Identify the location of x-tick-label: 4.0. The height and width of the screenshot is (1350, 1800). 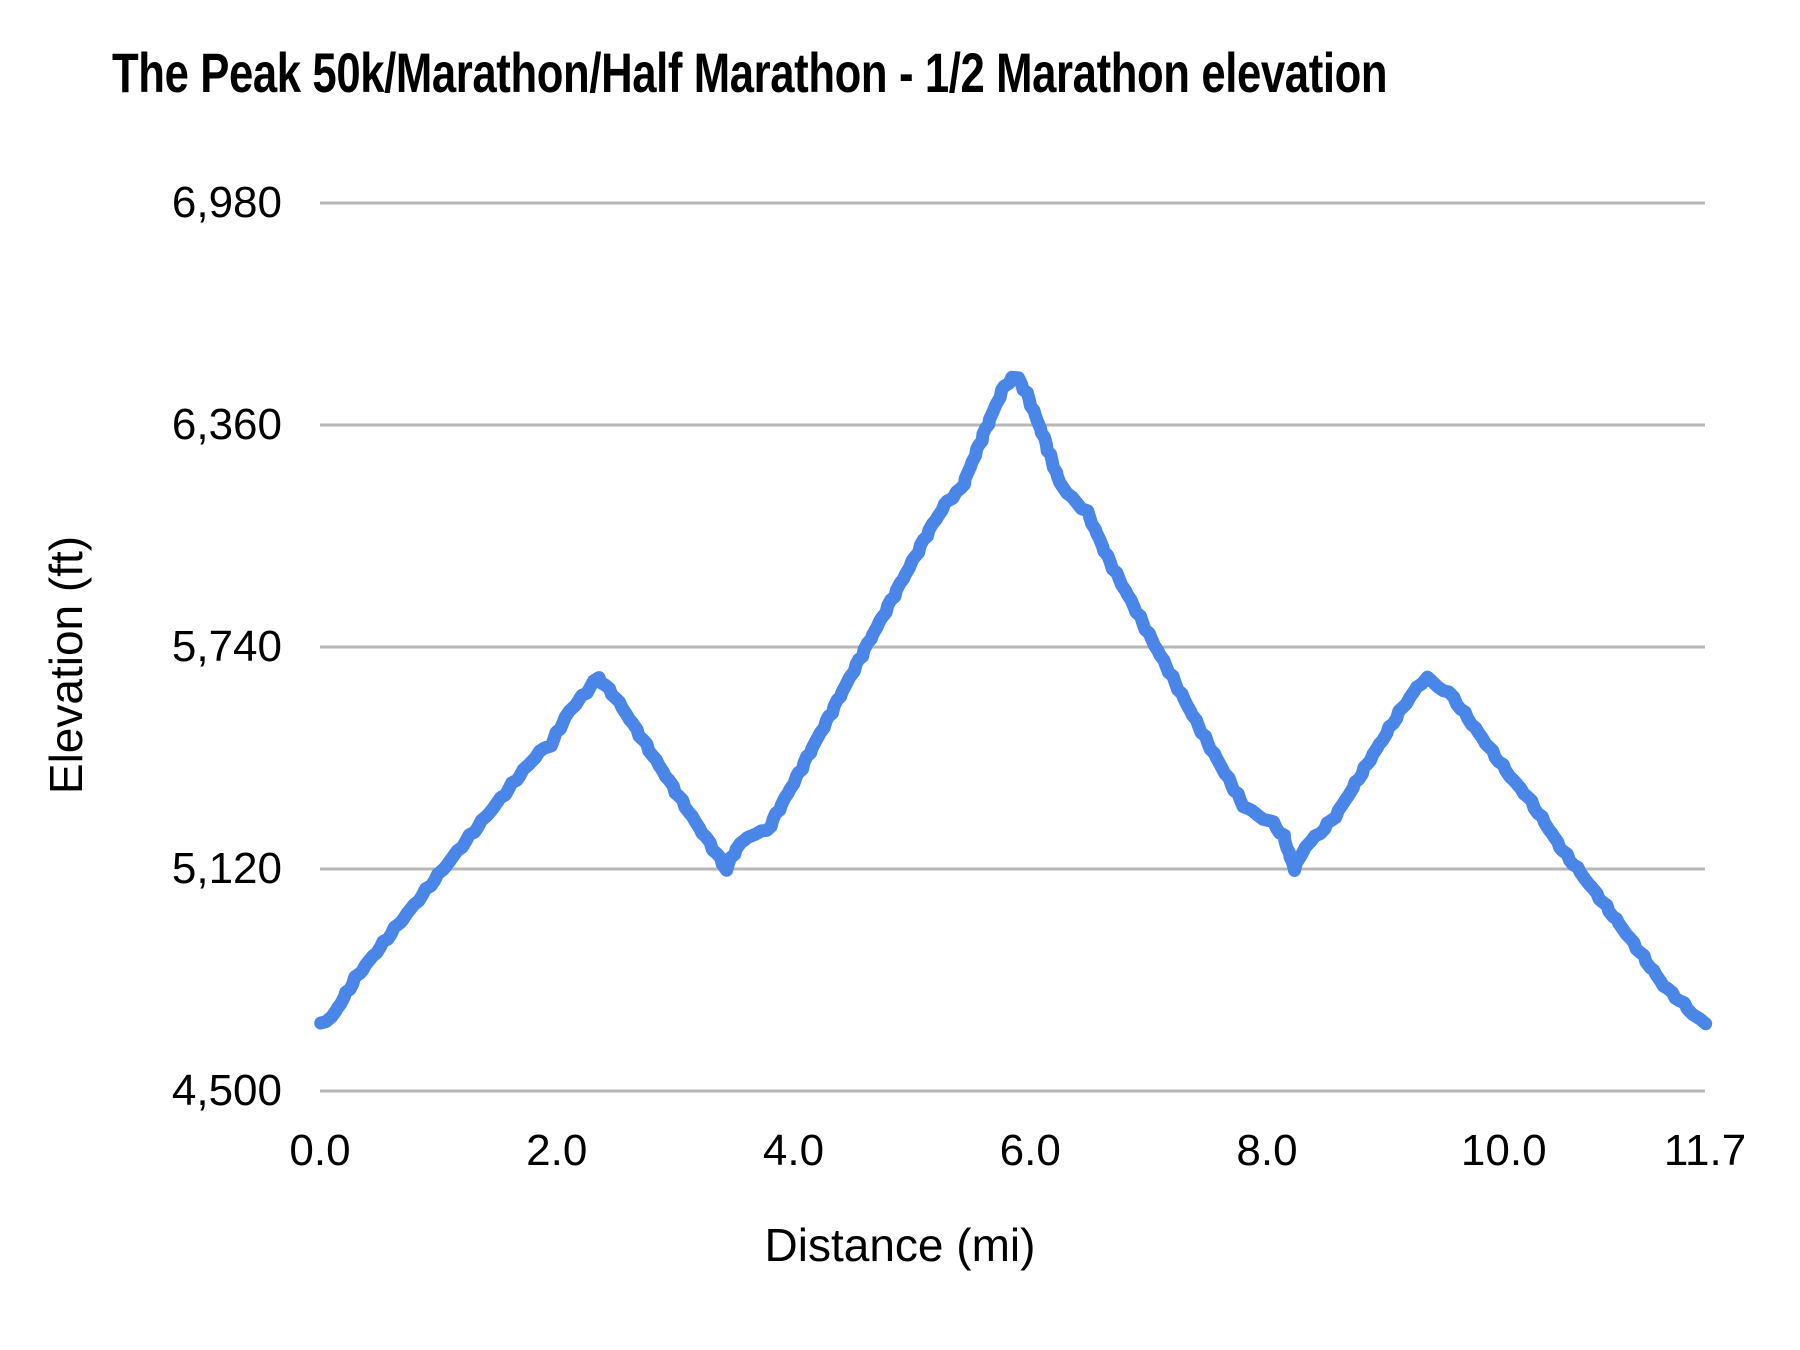
(793, 1150).